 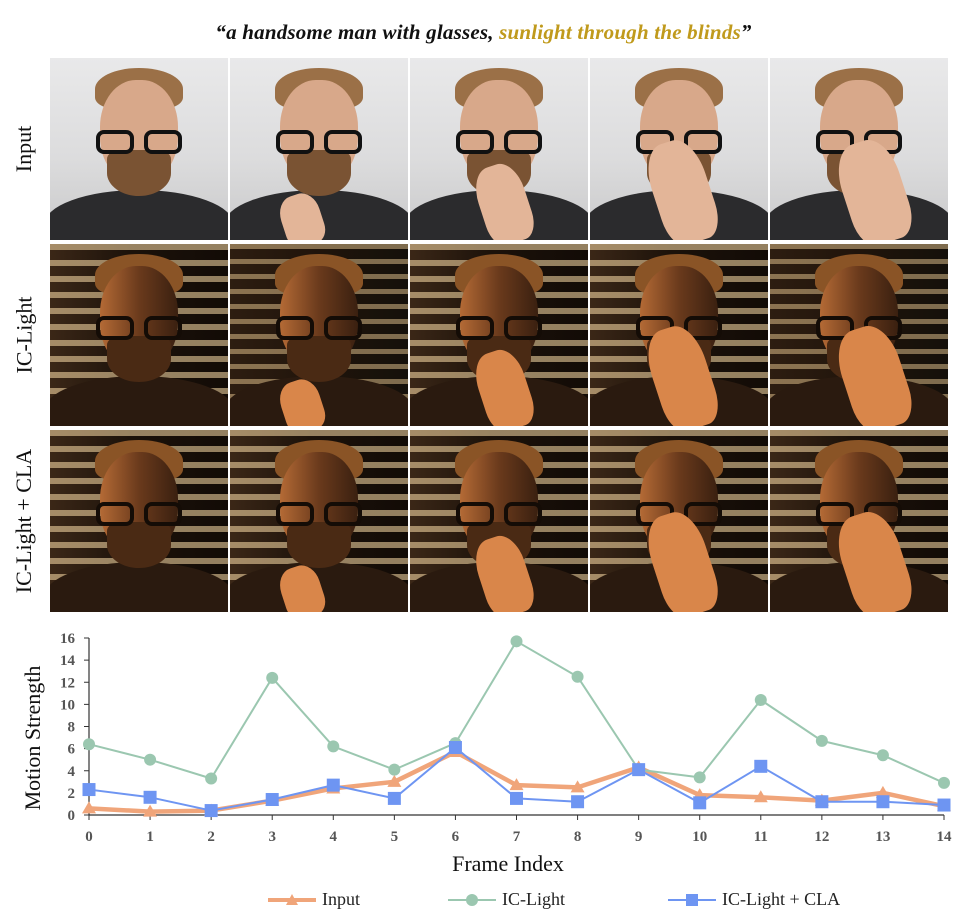 What do you see at coordinates (456, 837) in the screenshot?
I see `x-tick-label: 6` at bounding box center [456, 837].